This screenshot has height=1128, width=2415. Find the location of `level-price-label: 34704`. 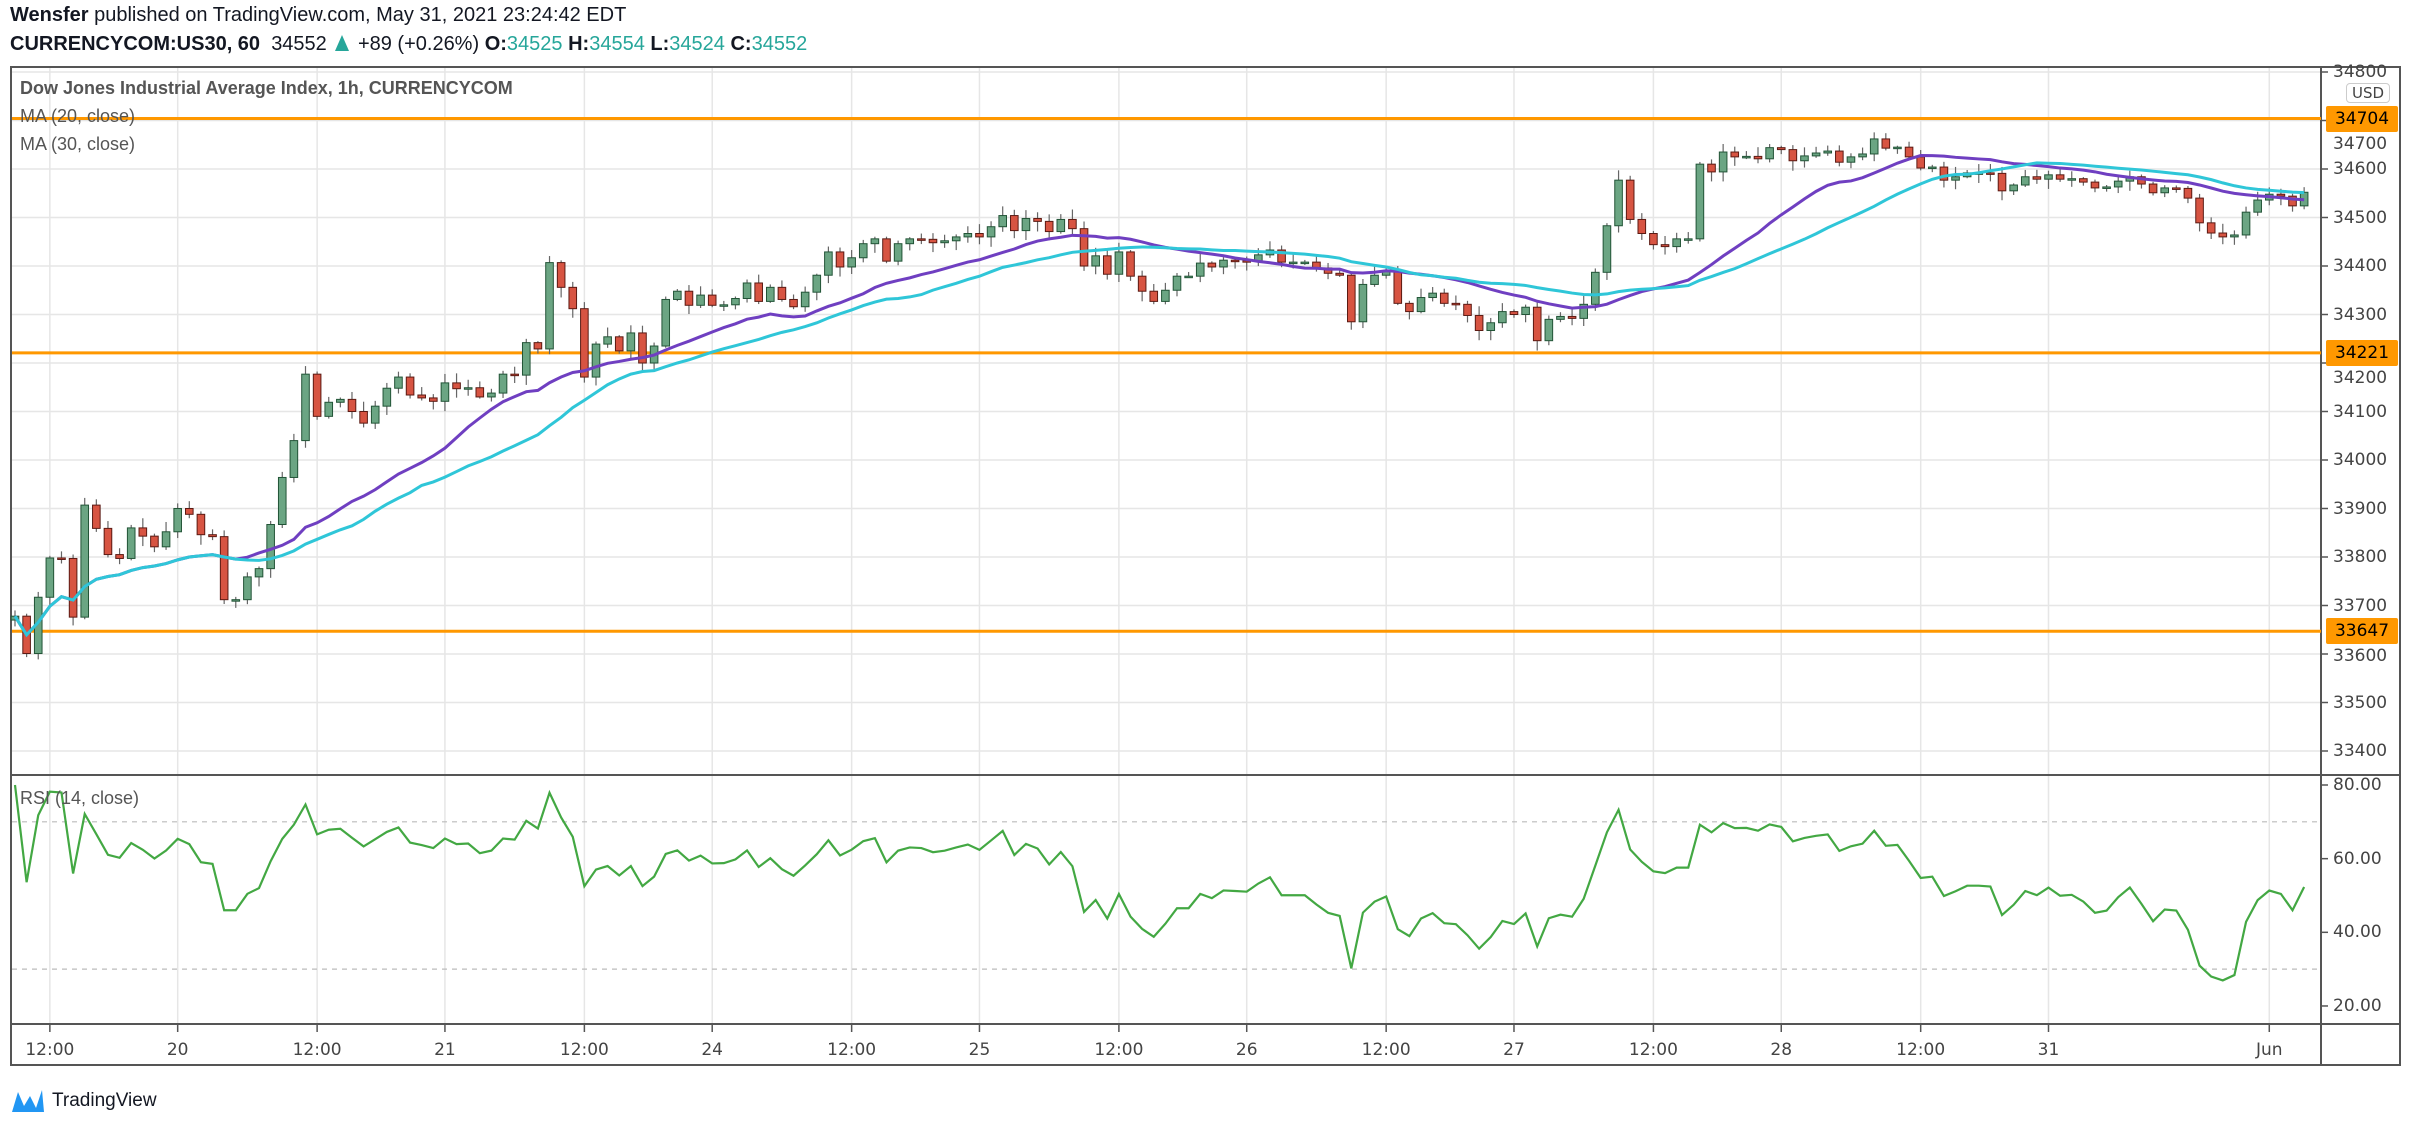

level-price-label: 34704 is located at coordinates (2362, 118).